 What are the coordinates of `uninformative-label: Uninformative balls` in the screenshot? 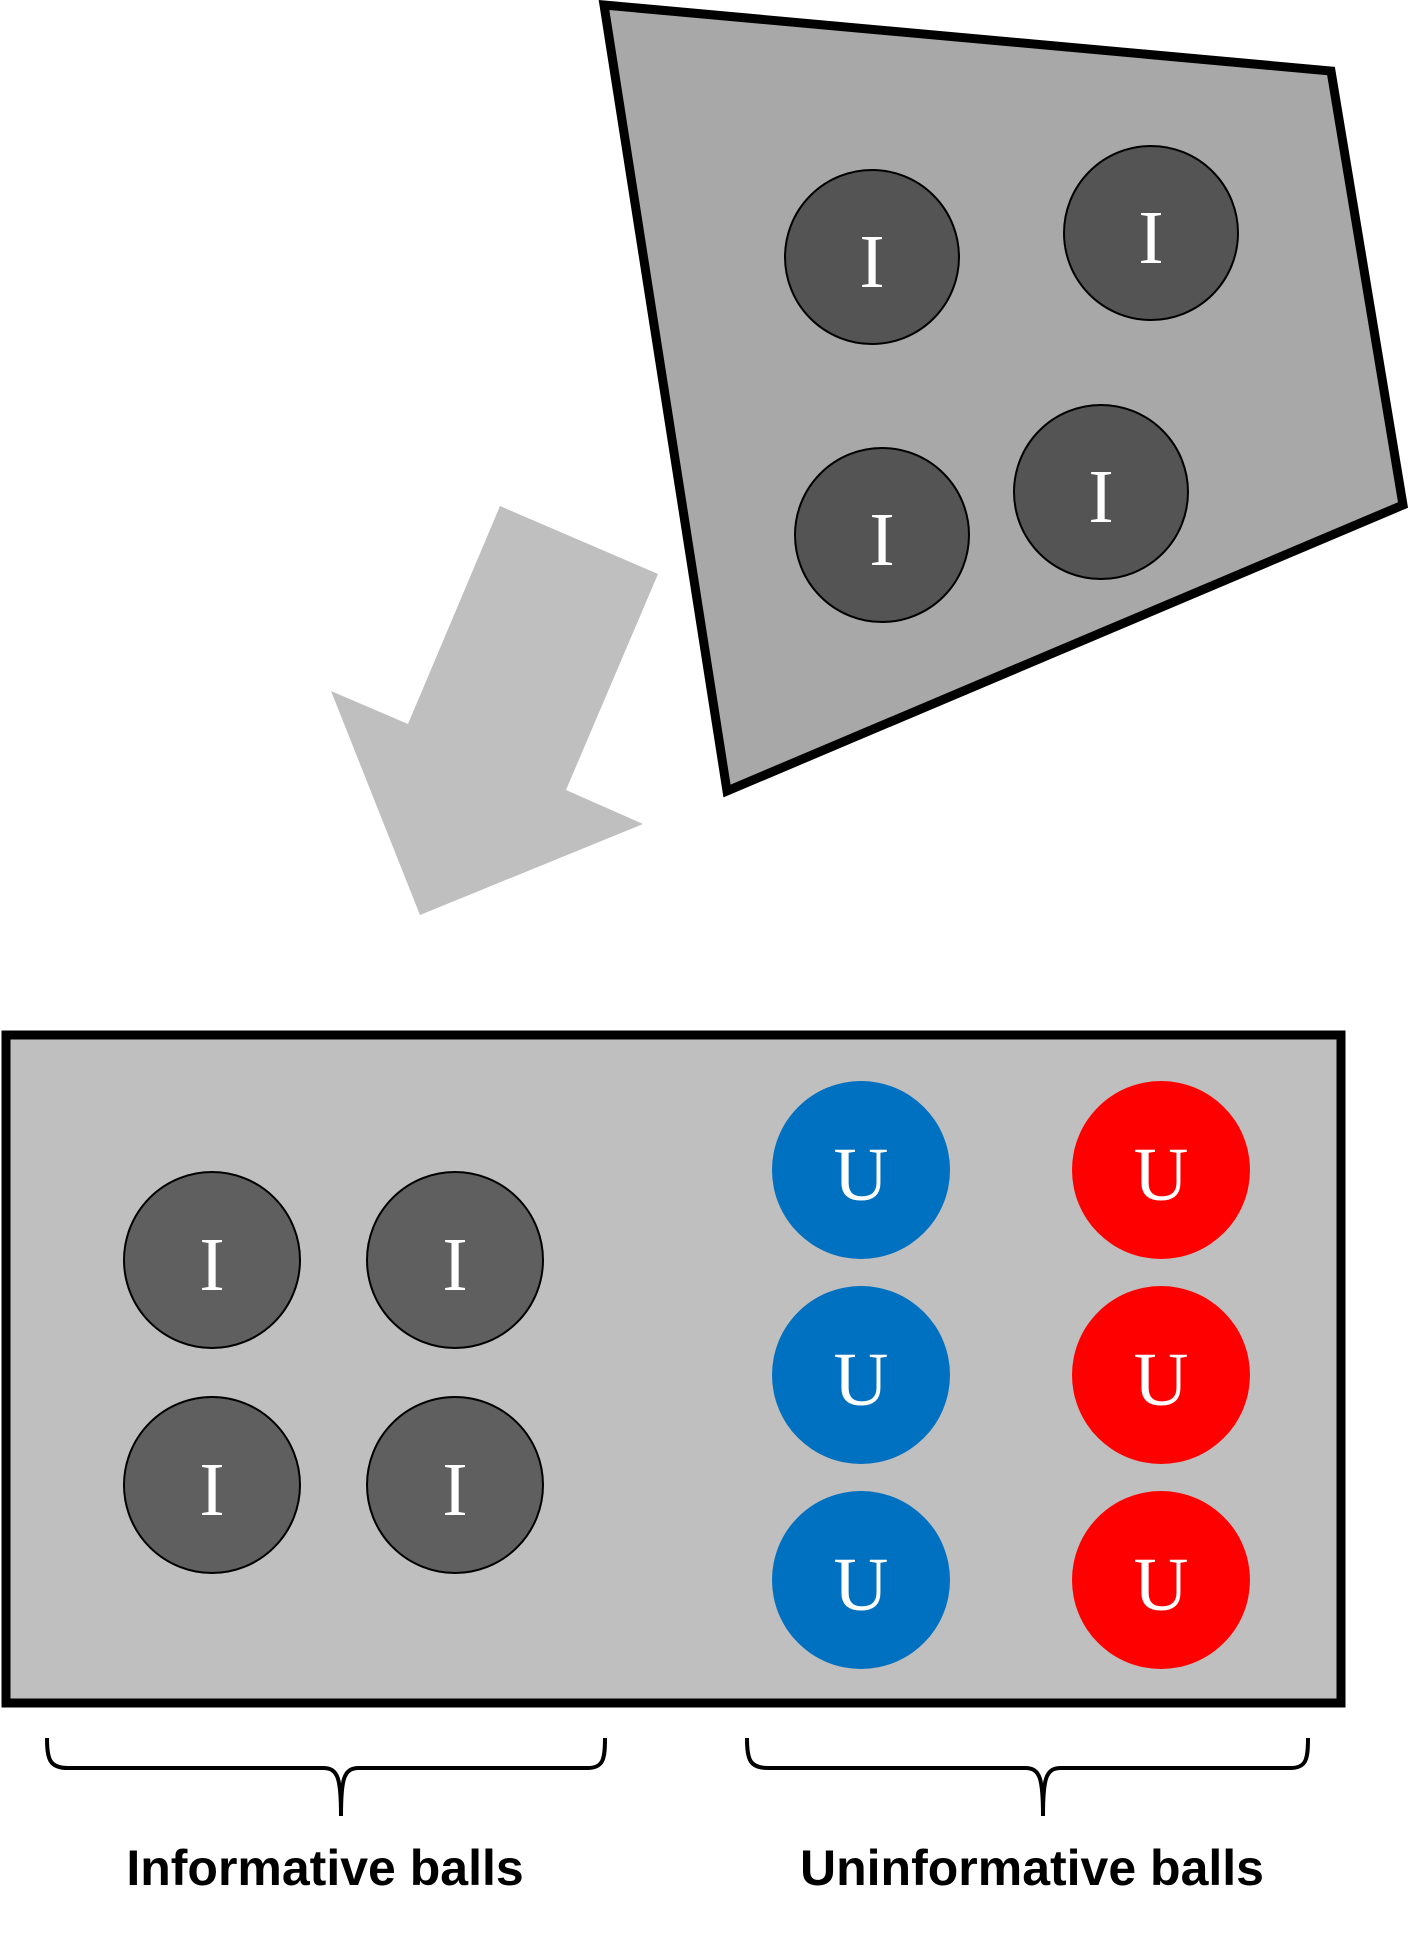 It's located at (1032, 1868).